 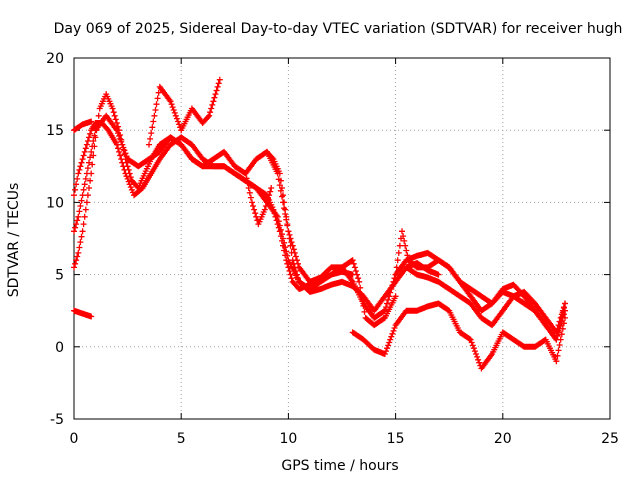 I want to click on x-tick-label: 0, so click(x=74, y=439).